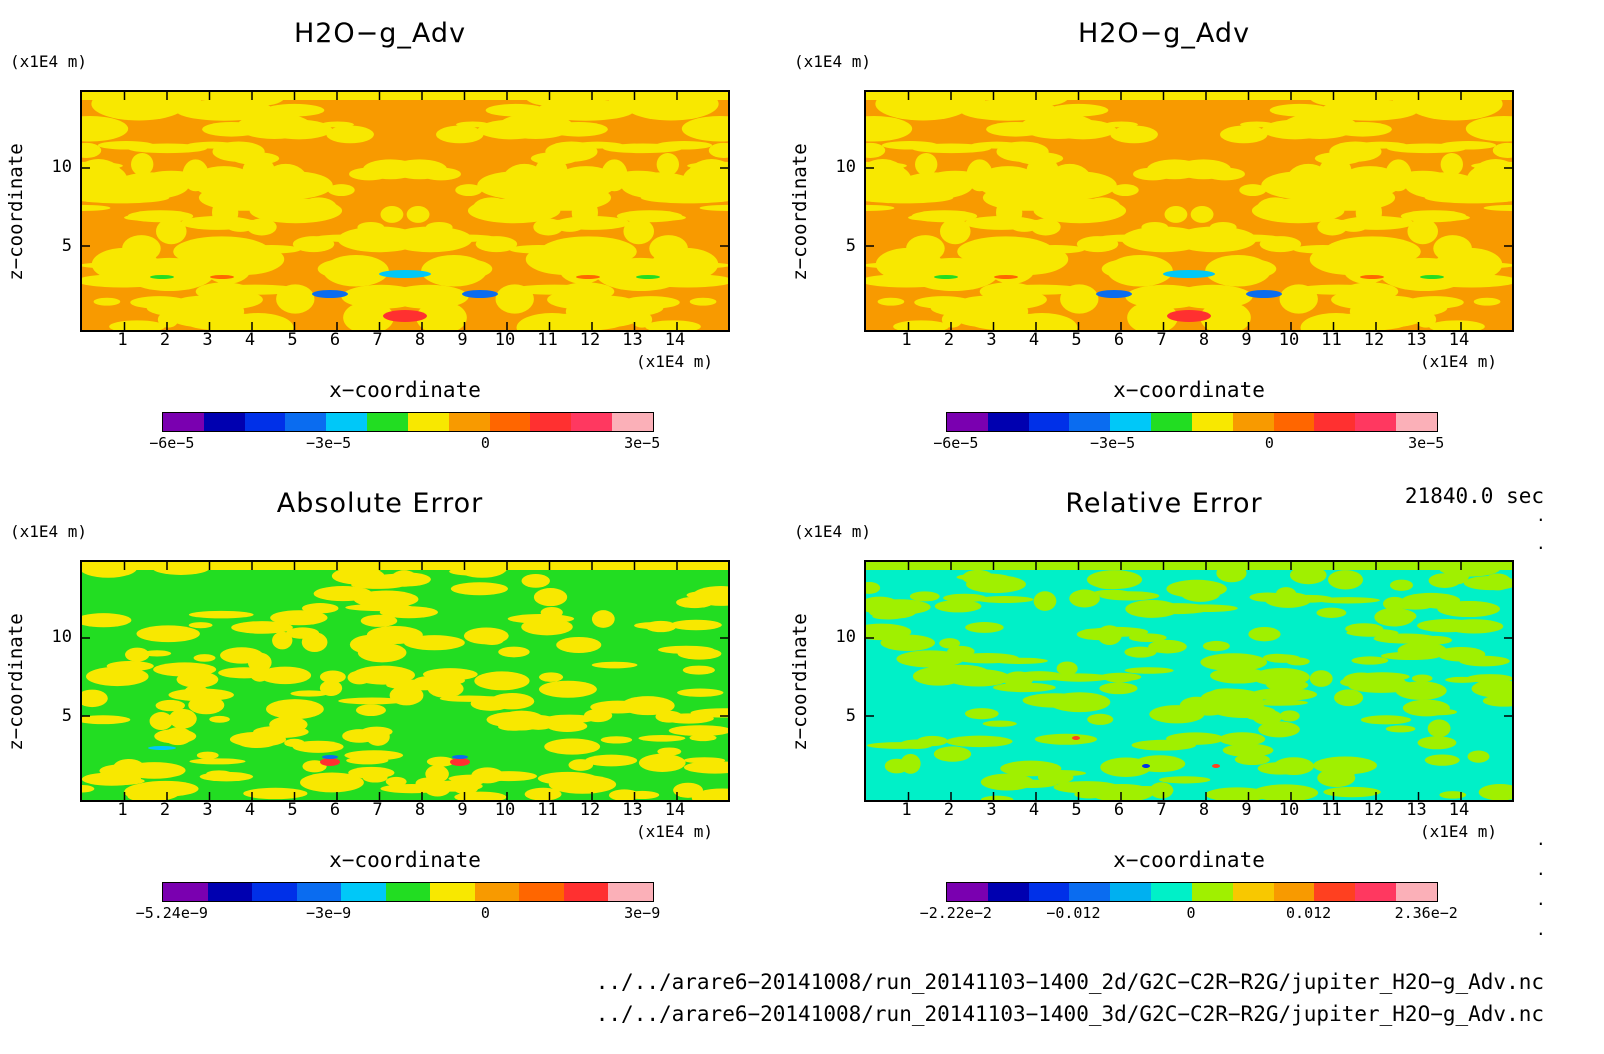 This screenshot has width=1604, height=1054. What do you see at coordinates (335, 810) in the screenshot?
I see `x-tick-6: 6` at bounding box center [335, 810].